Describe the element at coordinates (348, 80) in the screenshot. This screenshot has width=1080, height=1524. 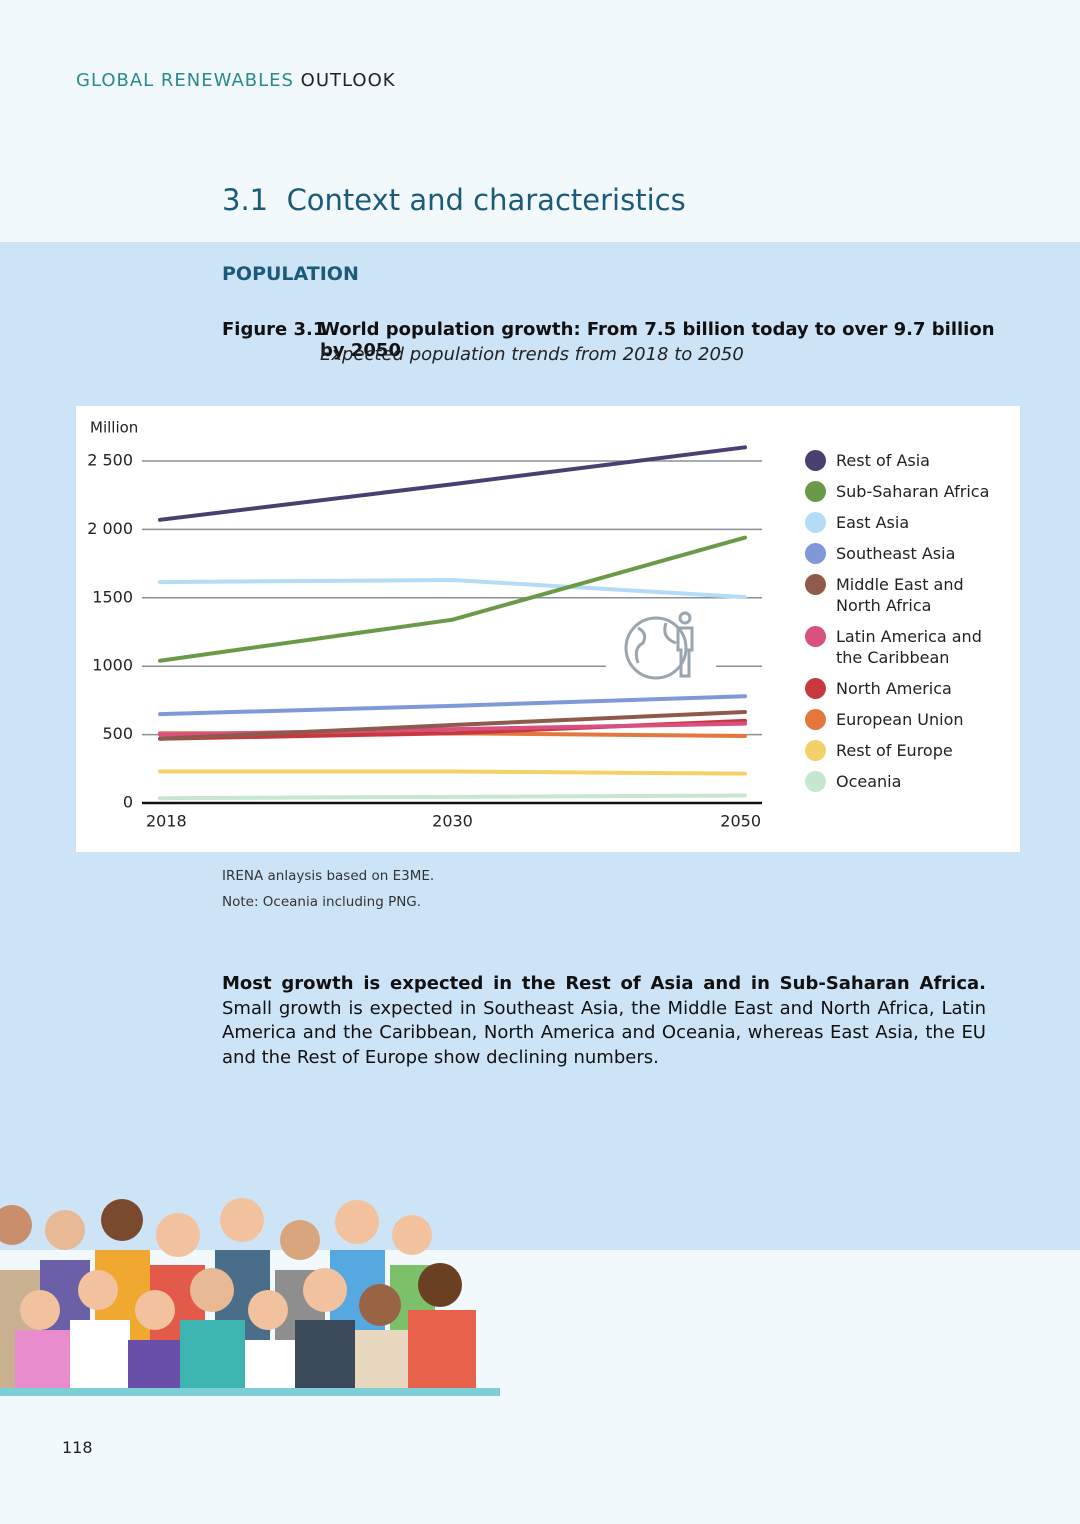
I see `header-part2: OUTLOOK` at that location.